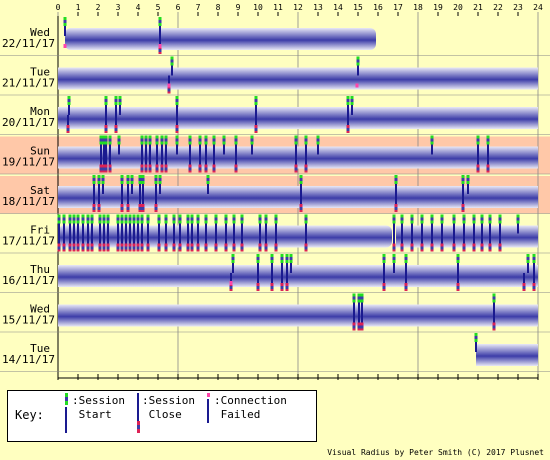 This screenshot has width=550, height=460. What do you see at coordinates (28, 359) in the screenshot?
I see `day-date-label: 14/11/17` at bounding box center [28, 359].